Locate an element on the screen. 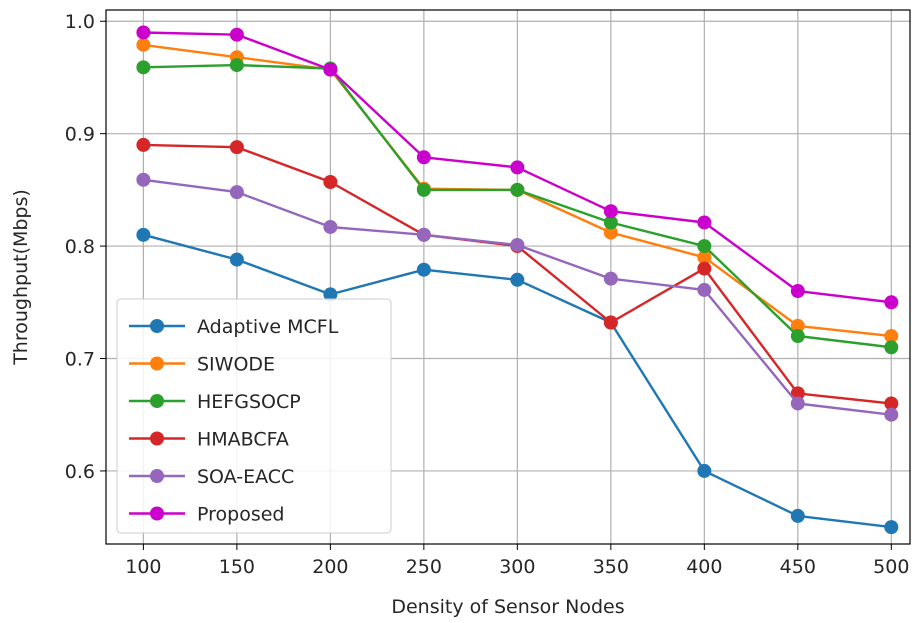  x-tick-label: 350 is located at coordinates (611, 567).